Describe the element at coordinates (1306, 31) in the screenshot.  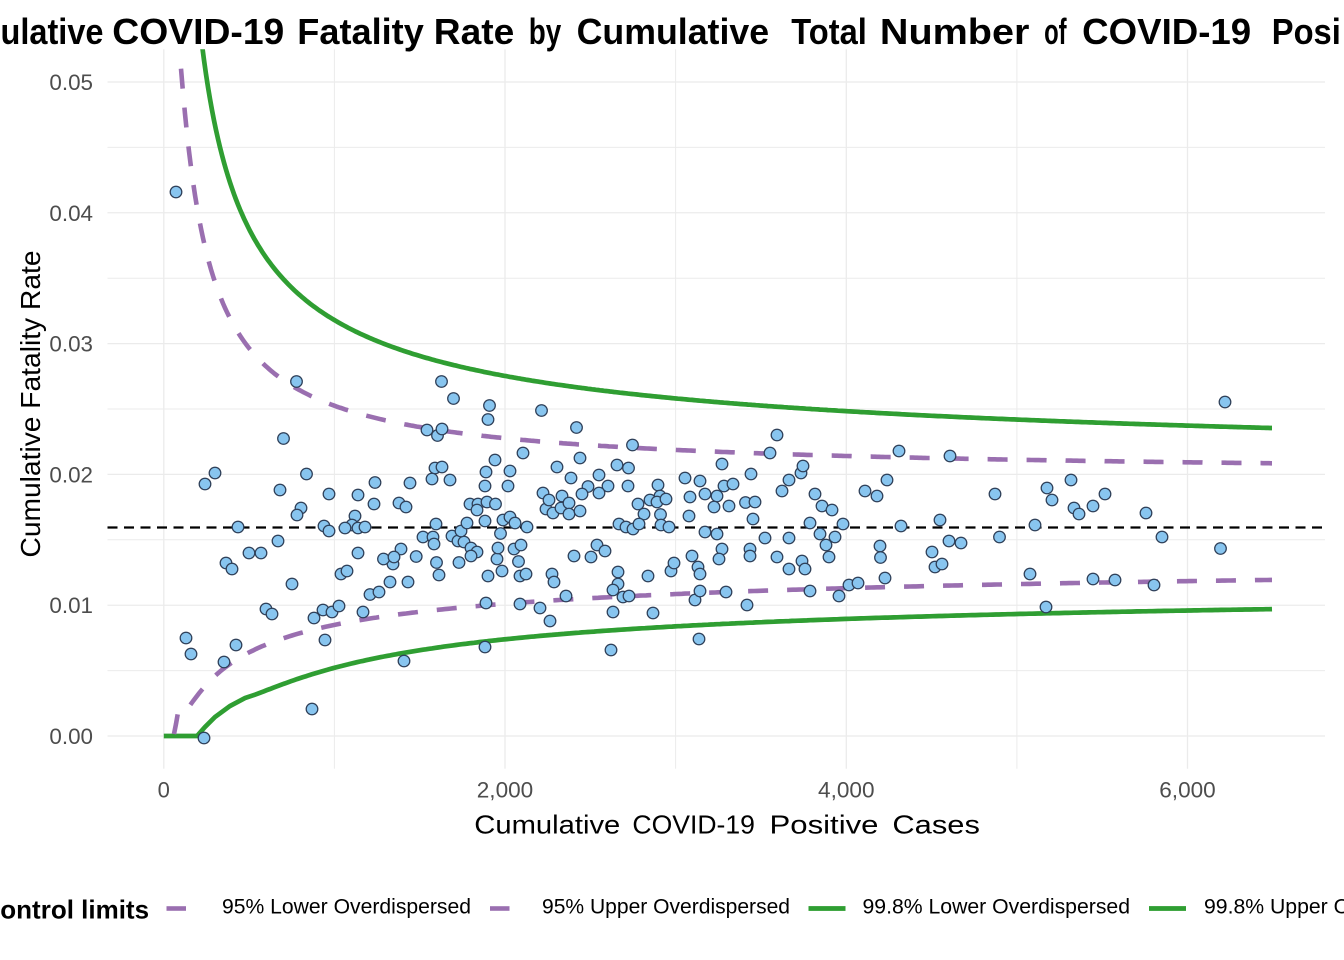
I see `svg-text: Posi` at that location.